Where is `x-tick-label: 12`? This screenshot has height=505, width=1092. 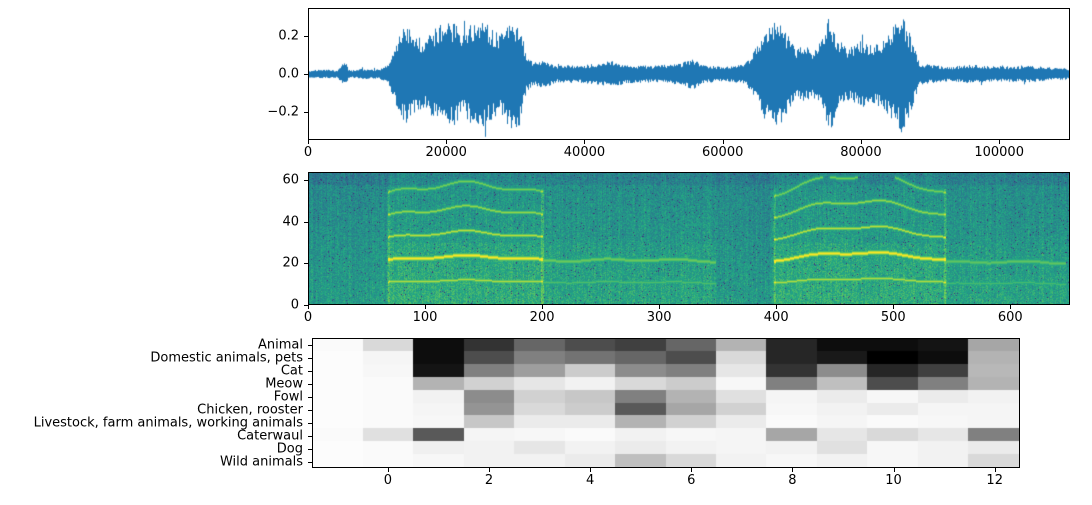
x-tick-label: 12 is located at coordinates (994, 480).